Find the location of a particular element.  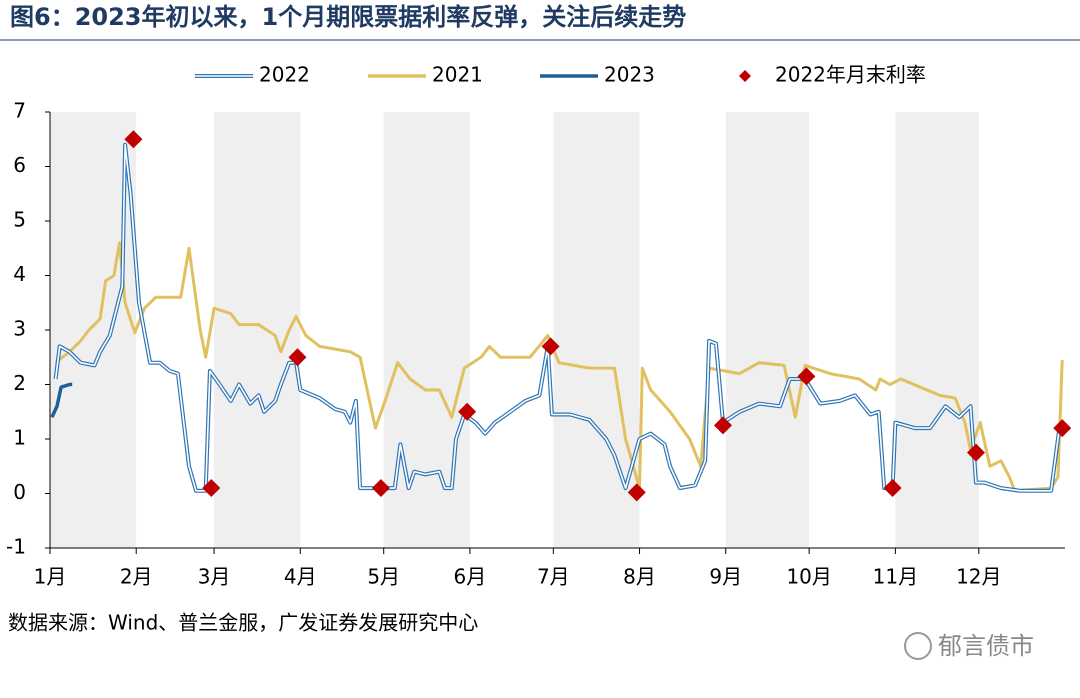

x-tick-label: 9月 is located at coordinates (725, 577).